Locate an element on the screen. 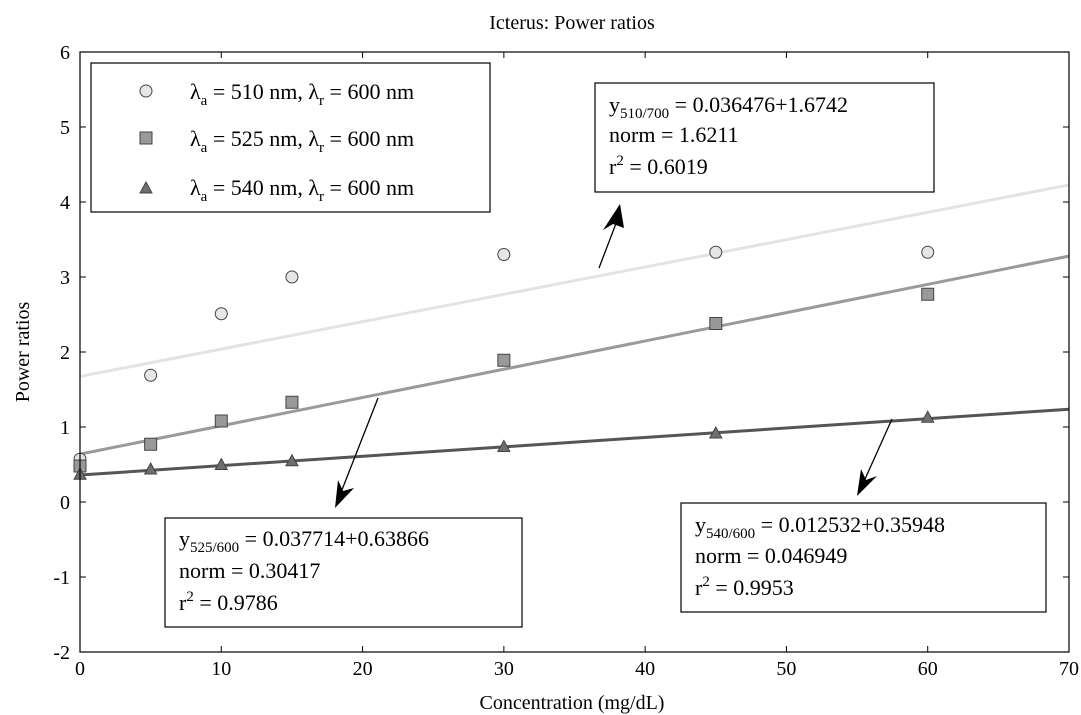  x-tick-label-6: 60 is located at coordinates (928, 669).